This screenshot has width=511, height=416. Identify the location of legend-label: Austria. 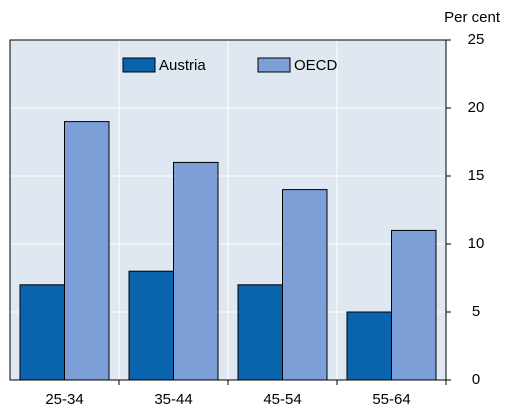
(182, 65).